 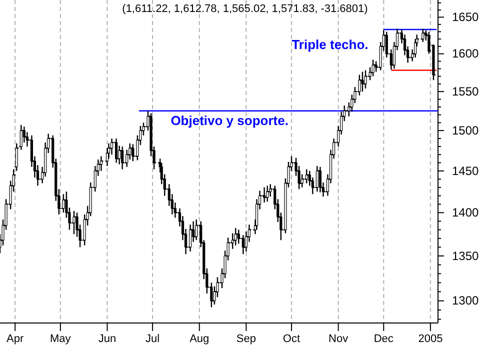 What do you see at coordinates (153, 338) in the screenshot?
I see `x-tick-label: Jul` at bounding box center [153, 338].